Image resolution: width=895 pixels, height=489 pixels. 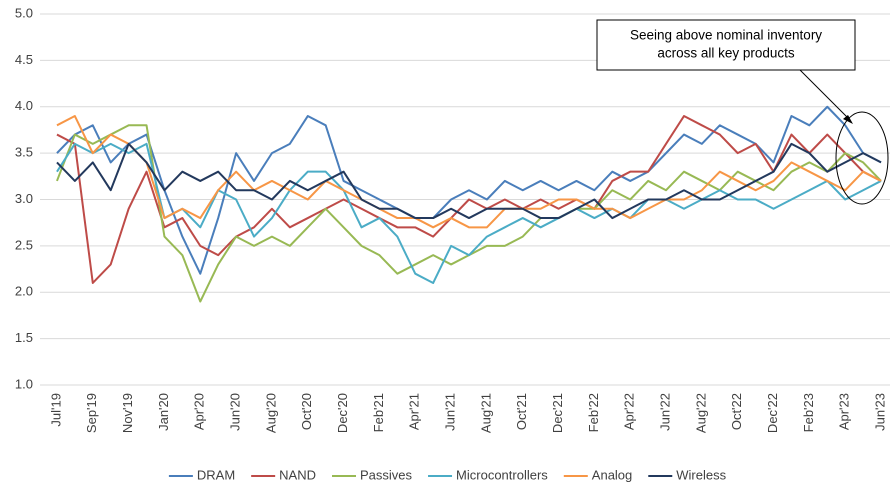 I want to click on x-tick-label: Aug'22, so click(x=700, y=413).